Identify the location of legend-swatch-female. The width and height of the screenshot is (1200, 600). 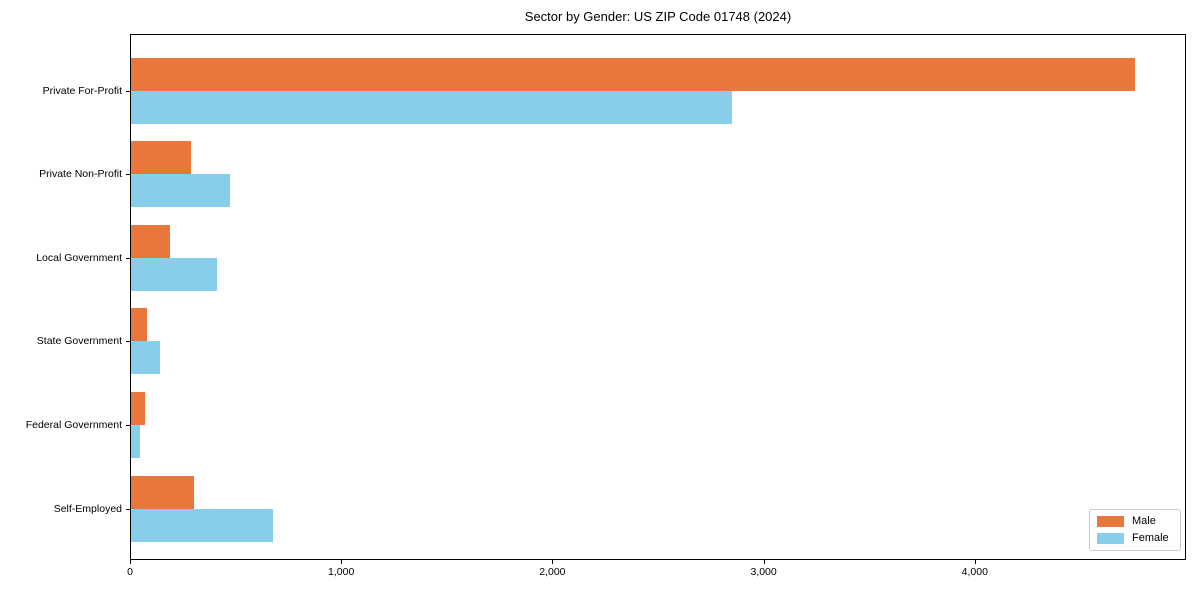
(1110, 538).